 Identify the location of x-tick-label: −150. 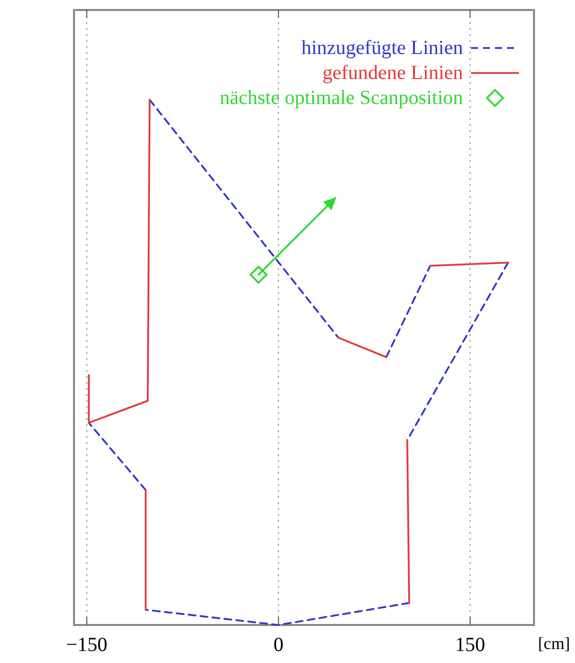
(87, 645).